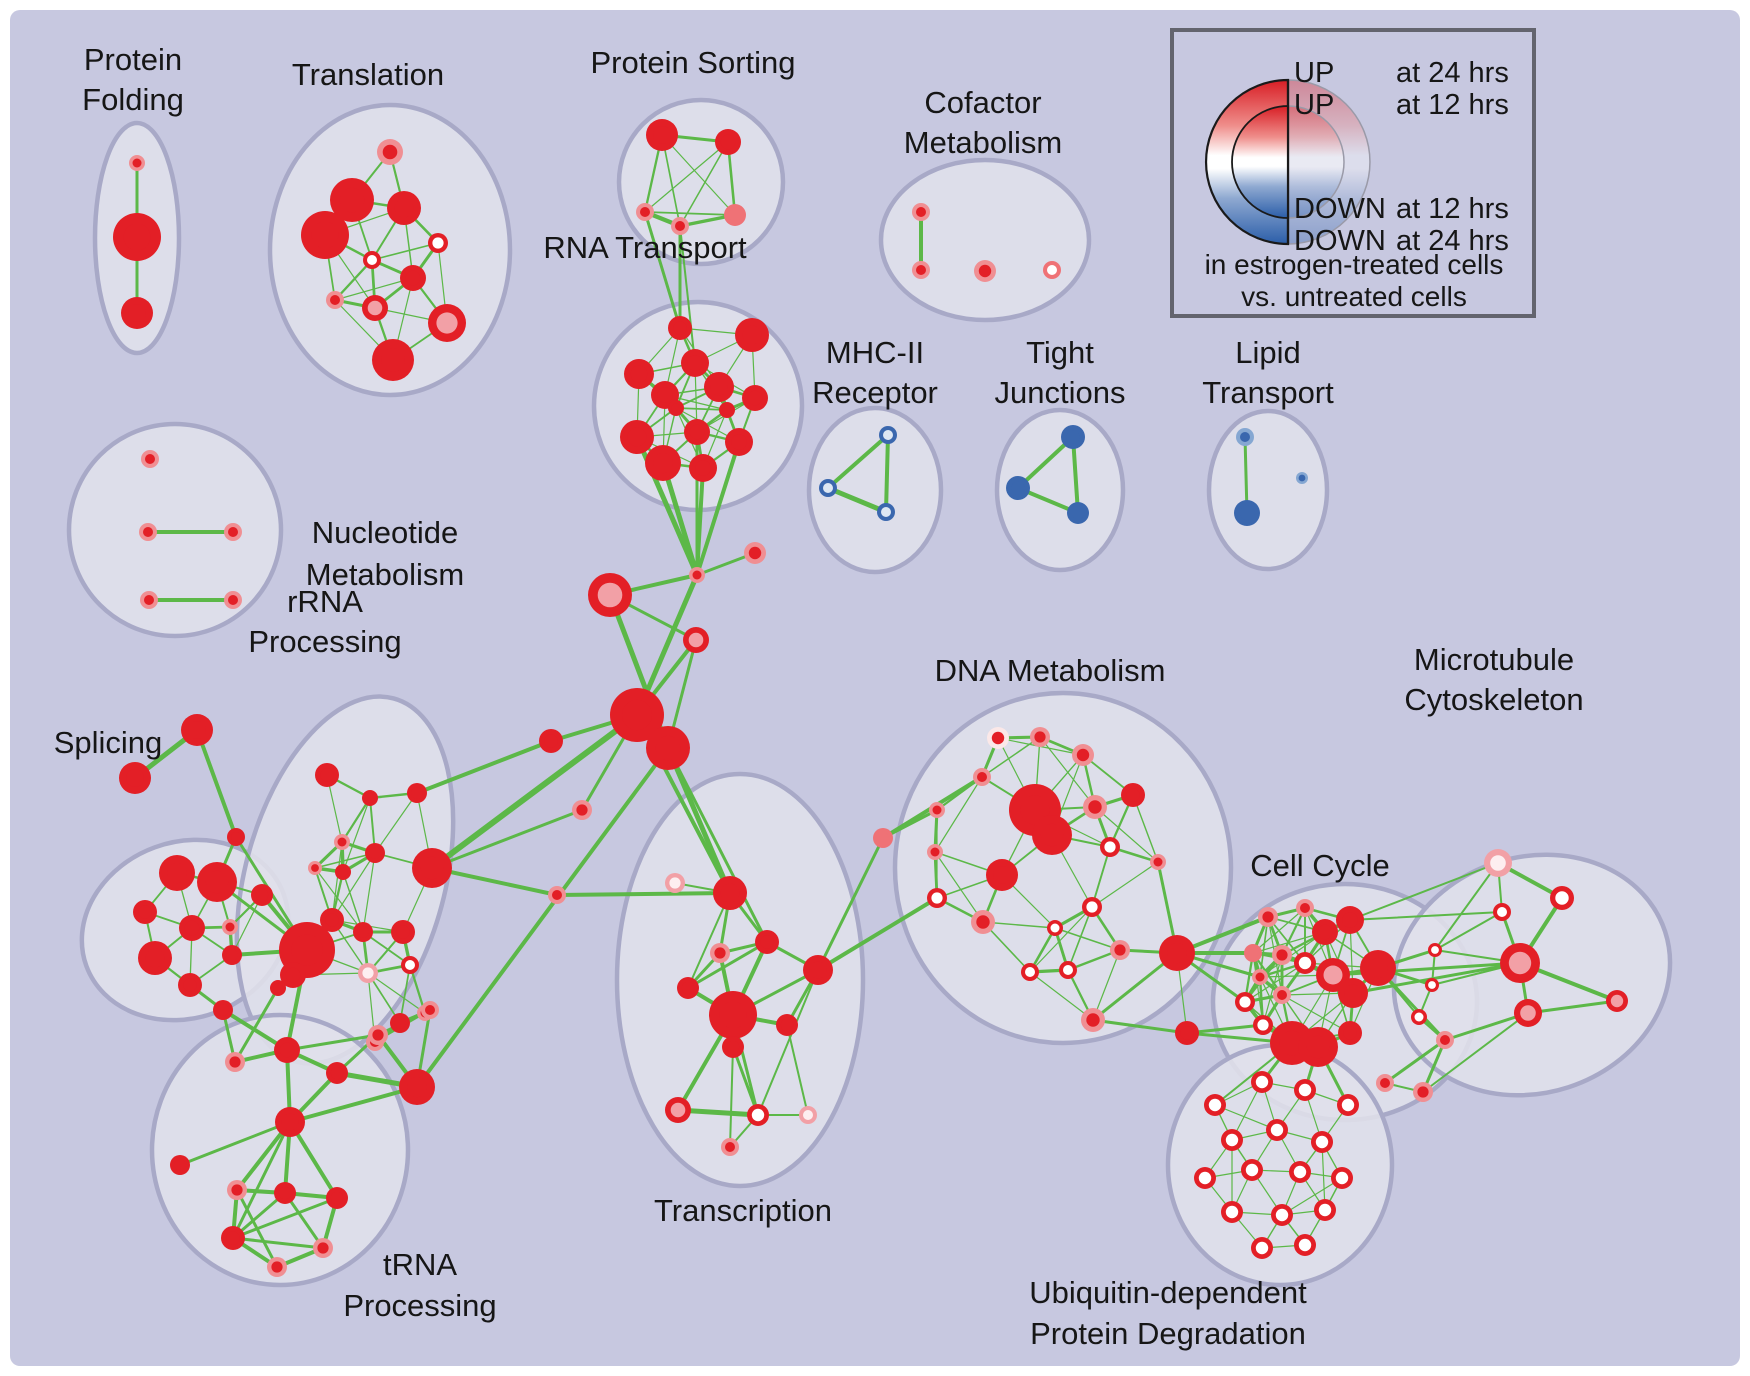 The width and height of the screenshot is (1750, 1376). Describe the element at coordinates (982, 102) in the screenshot. I see `cluster-label-cofactor: Cofactor` at that location.